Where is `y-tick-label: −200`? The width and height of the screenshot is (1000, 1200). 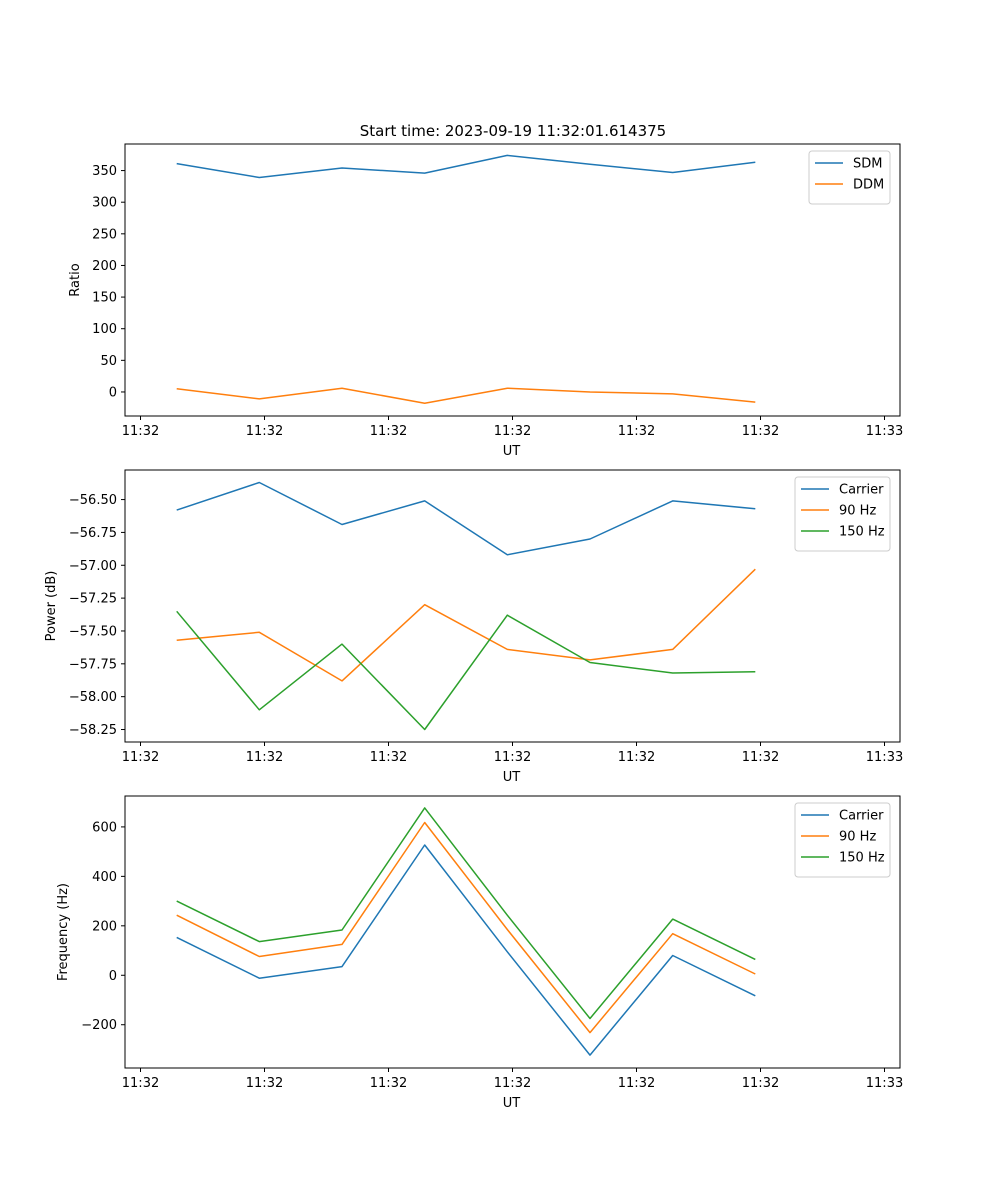
y-tick-label: −200 is located at coordinates (99, 1025).